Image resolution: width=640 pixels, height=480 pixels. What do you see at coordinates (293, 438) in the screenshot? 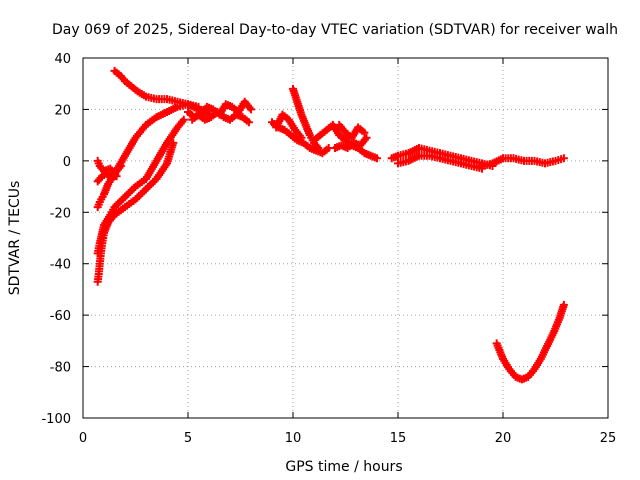
I see `x-tick-label: 10` at bounding box center [293, 438].